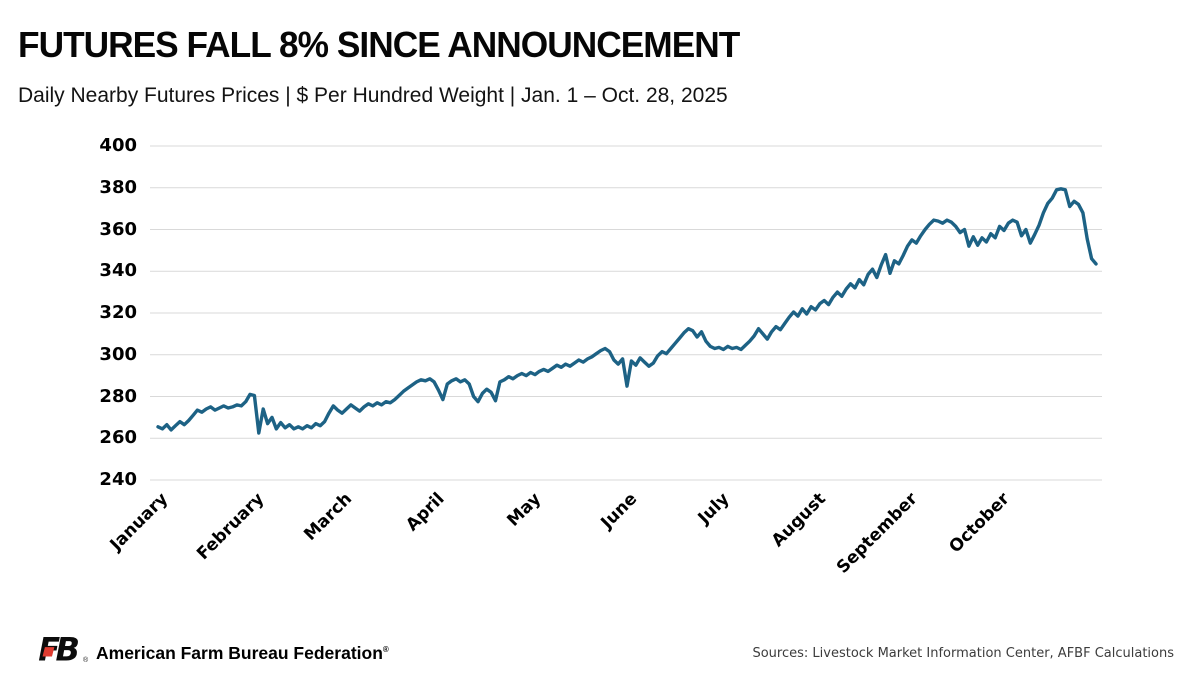  Describe the element at coordinates (118, 187) in the screenshot. I see `y-axis-tick-label: 380` at that location.